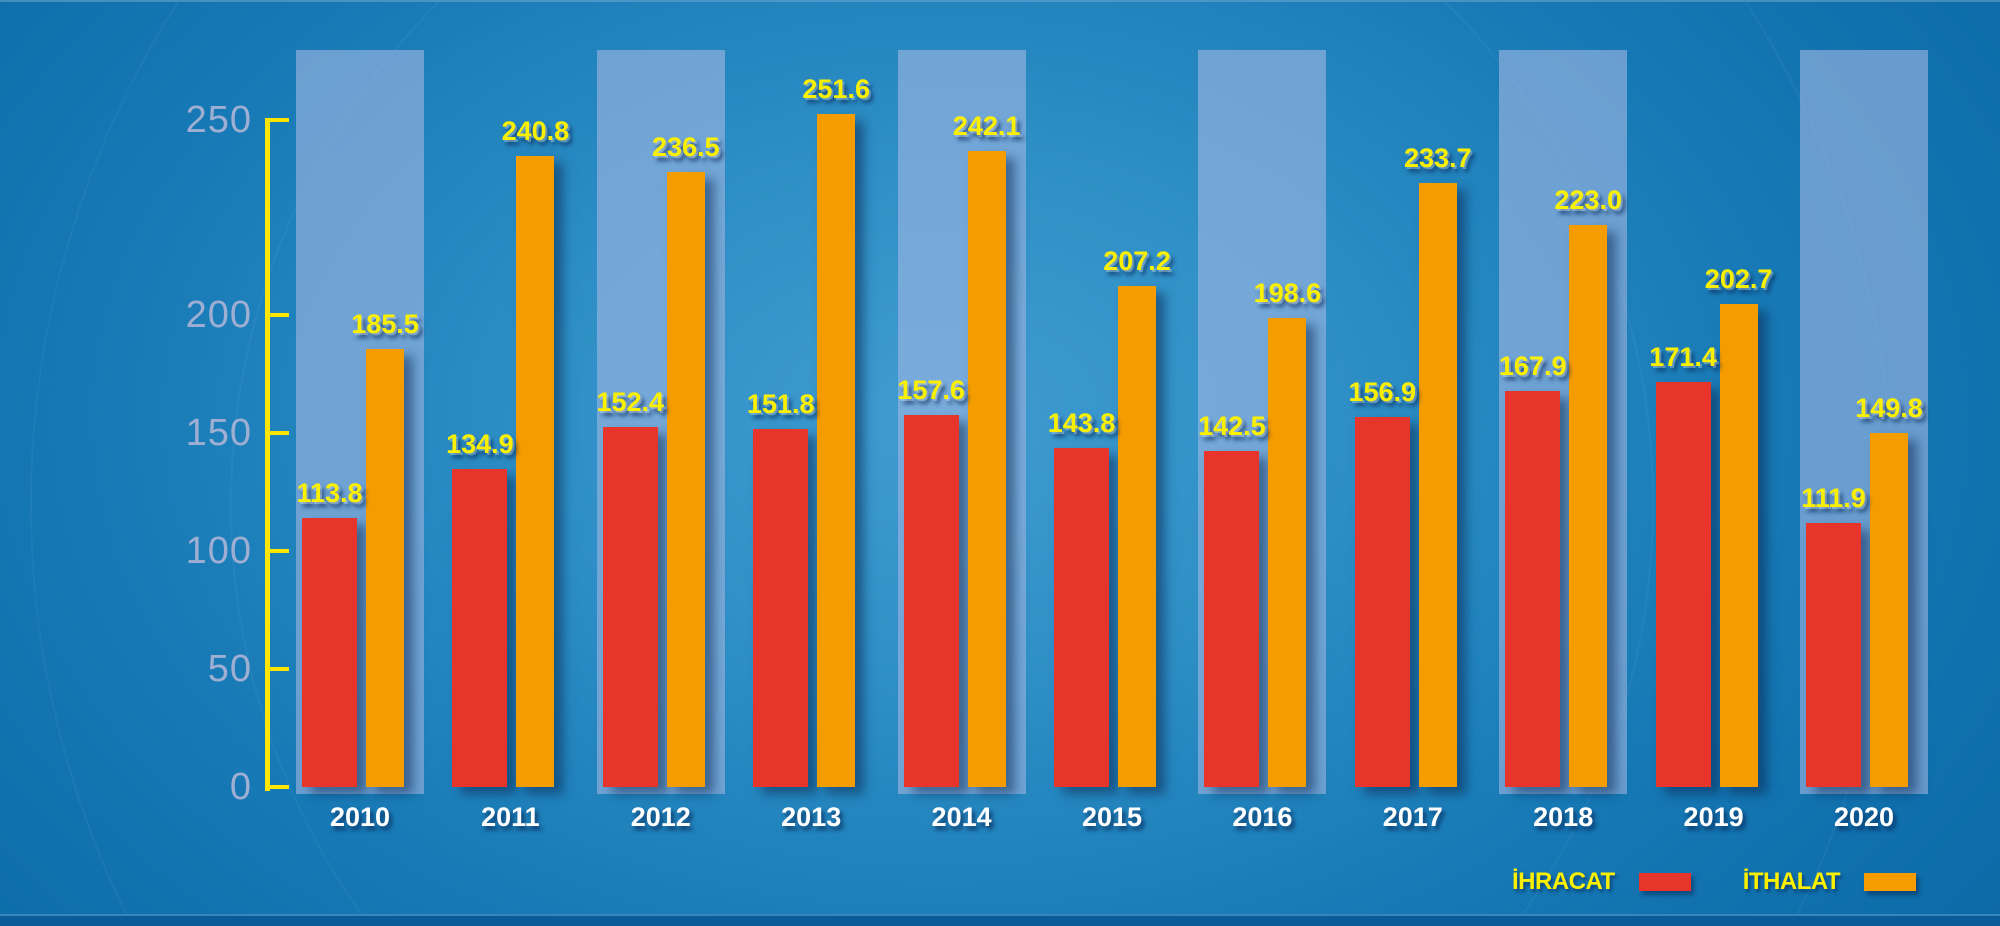 The height and width of the screenshot is (926, 2000). I want to click on bar-ithalat-2011, so click(535, 471).